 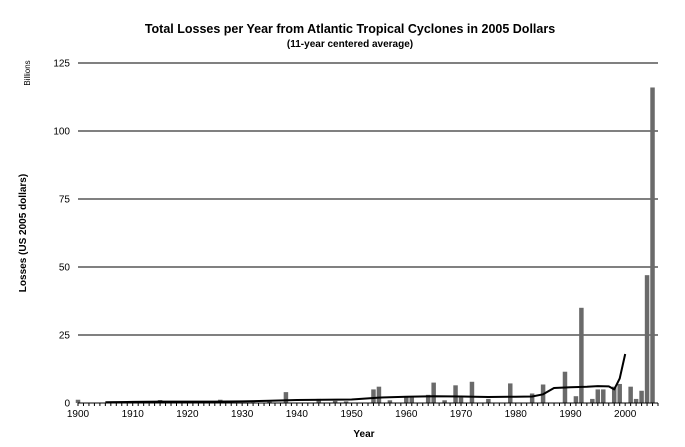 What do you see at coordinates (67, 404) in the screenshot?
I see `y-tick-label: 0` at bounding box center [67, 404].